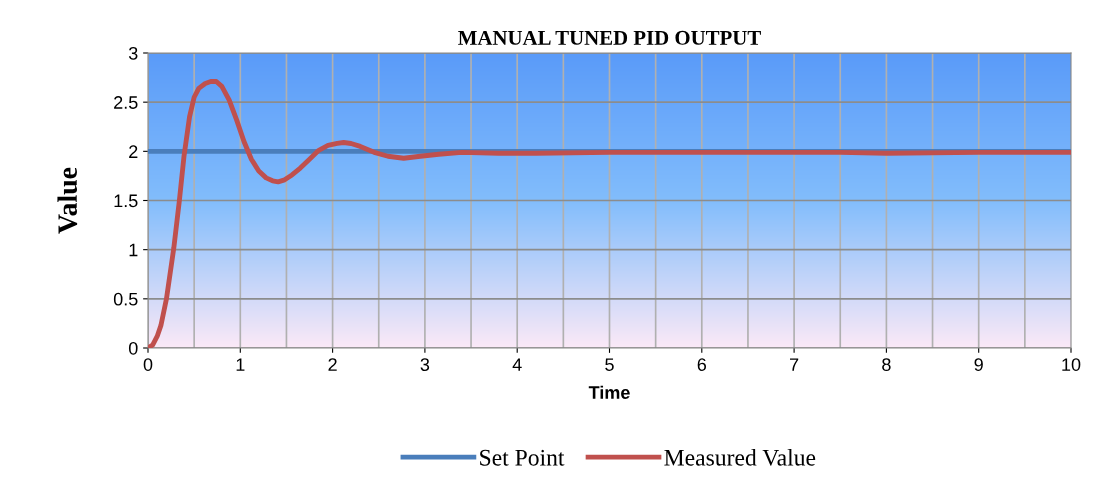  Describe the element at coordinates (126, 201) in the screenshot. I see `y-tick-label: 1.5` at that location.